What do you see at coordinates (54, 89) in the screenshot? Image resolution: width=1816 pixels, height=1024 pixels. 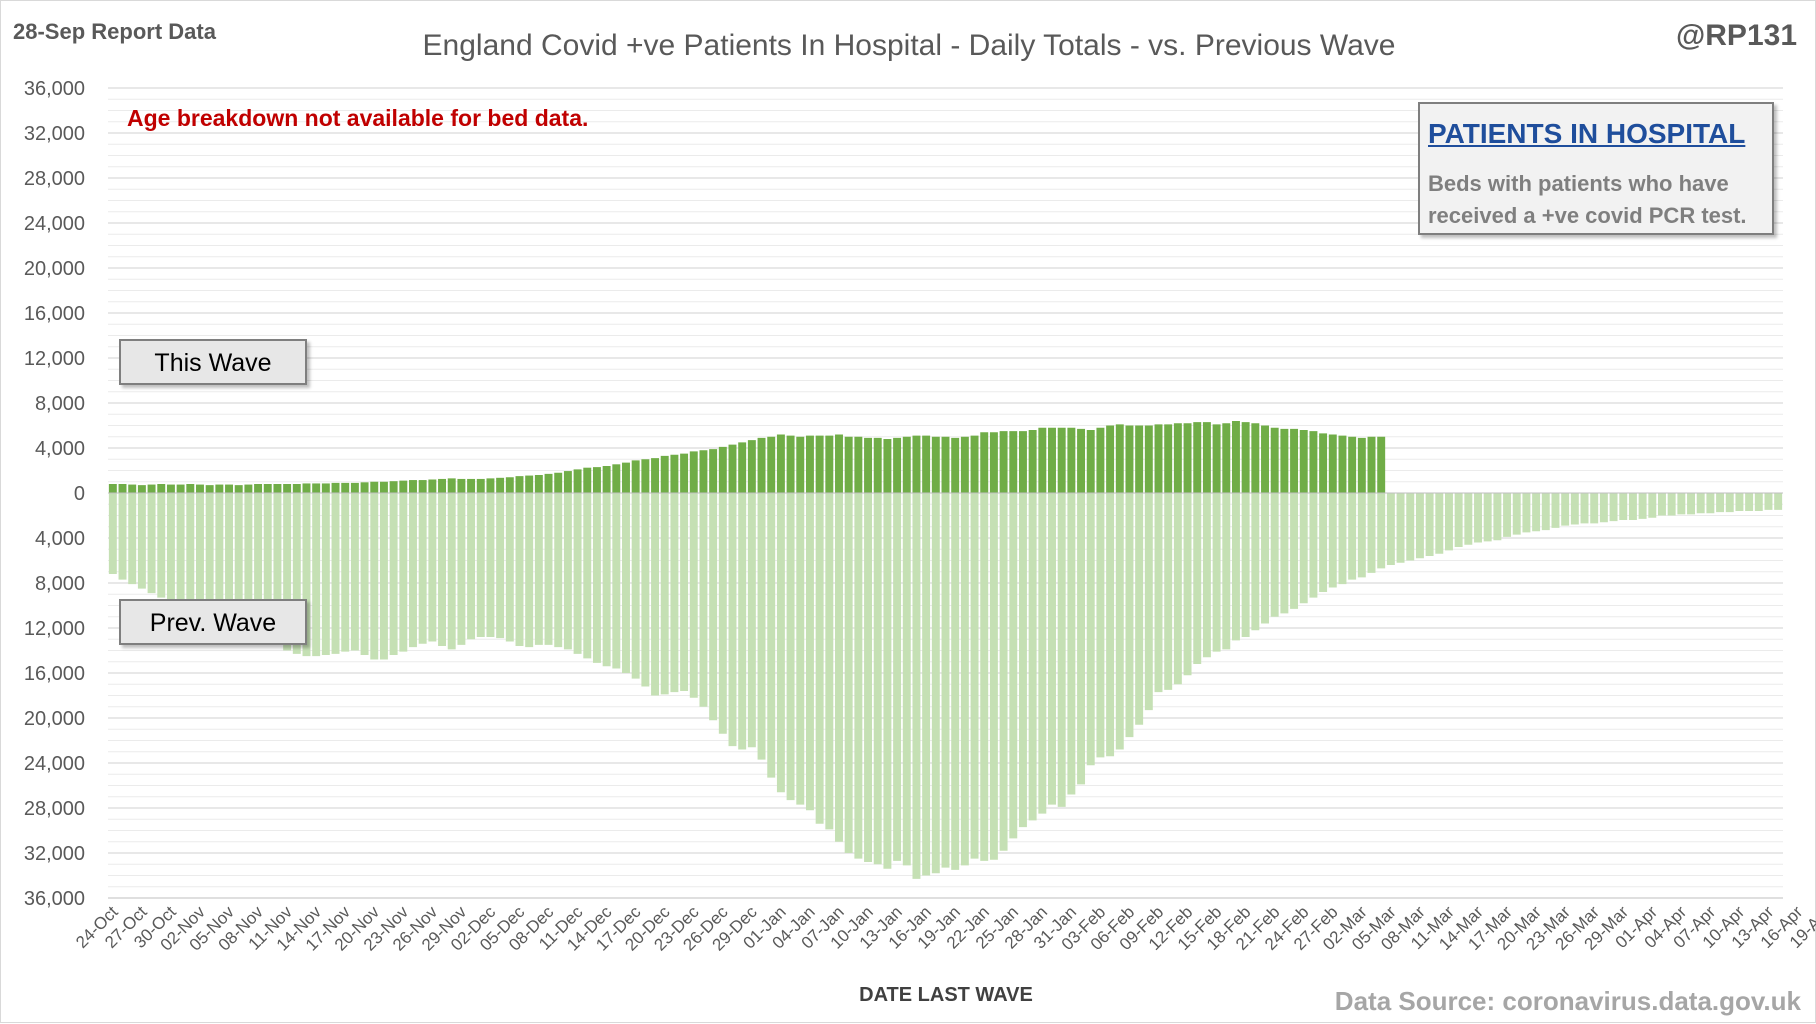 I see `y-tick-label: 36,000` at bounding box center [54, 89].